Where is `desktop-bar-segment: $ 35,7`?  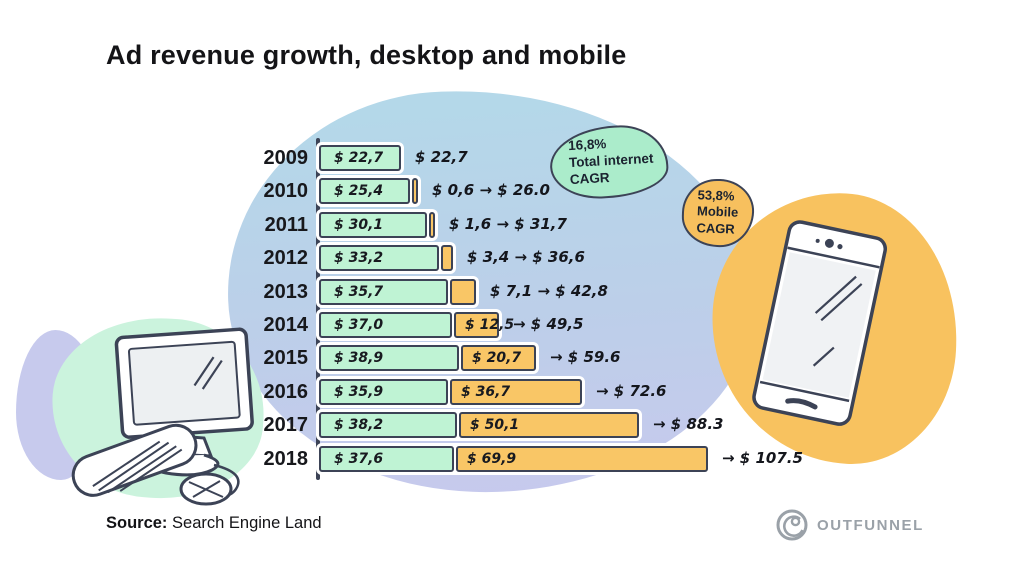
desktop-bar-segment: $ 35,7 is located at coordinates (383, 291).